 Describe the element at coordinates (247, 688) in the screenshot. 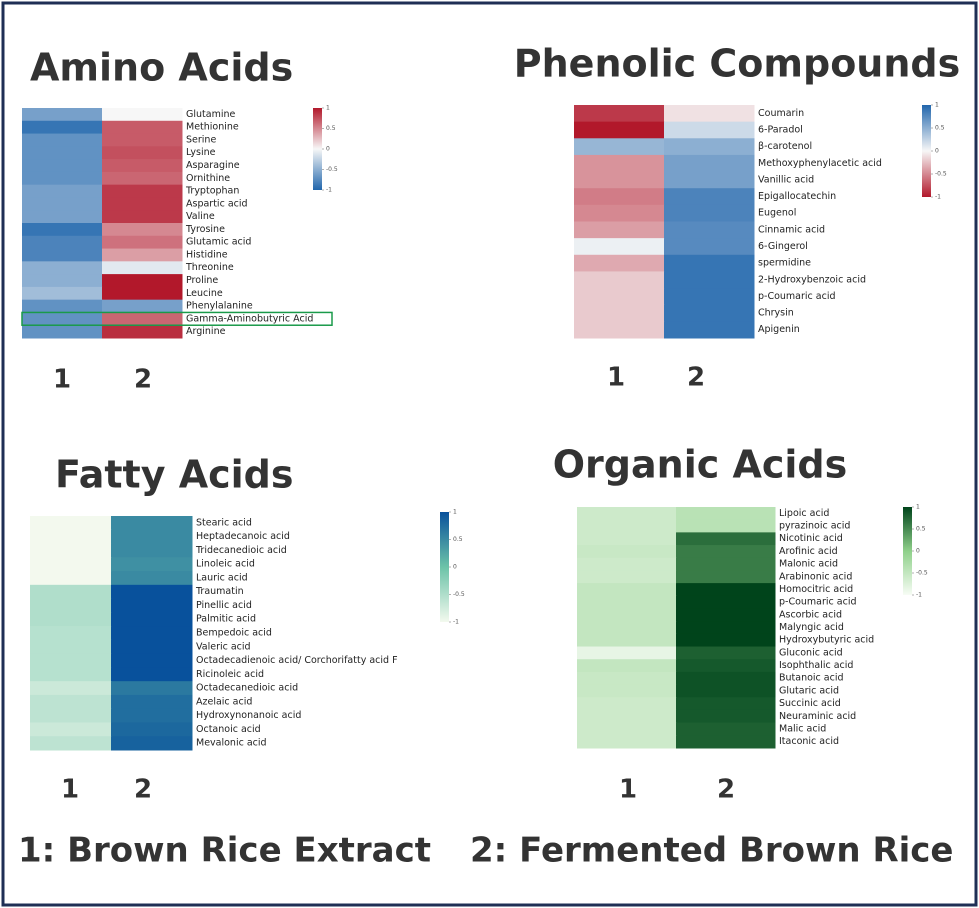

I see `row-label: Octadecanedioic acid` at that location.